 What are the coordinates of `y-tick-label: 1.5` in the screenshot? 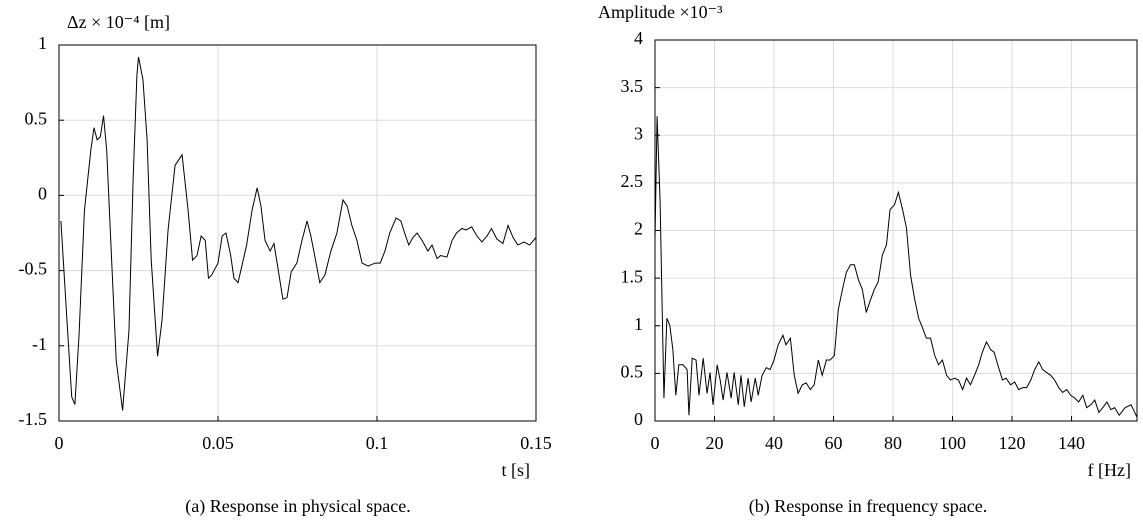 It's located at (632, 276).